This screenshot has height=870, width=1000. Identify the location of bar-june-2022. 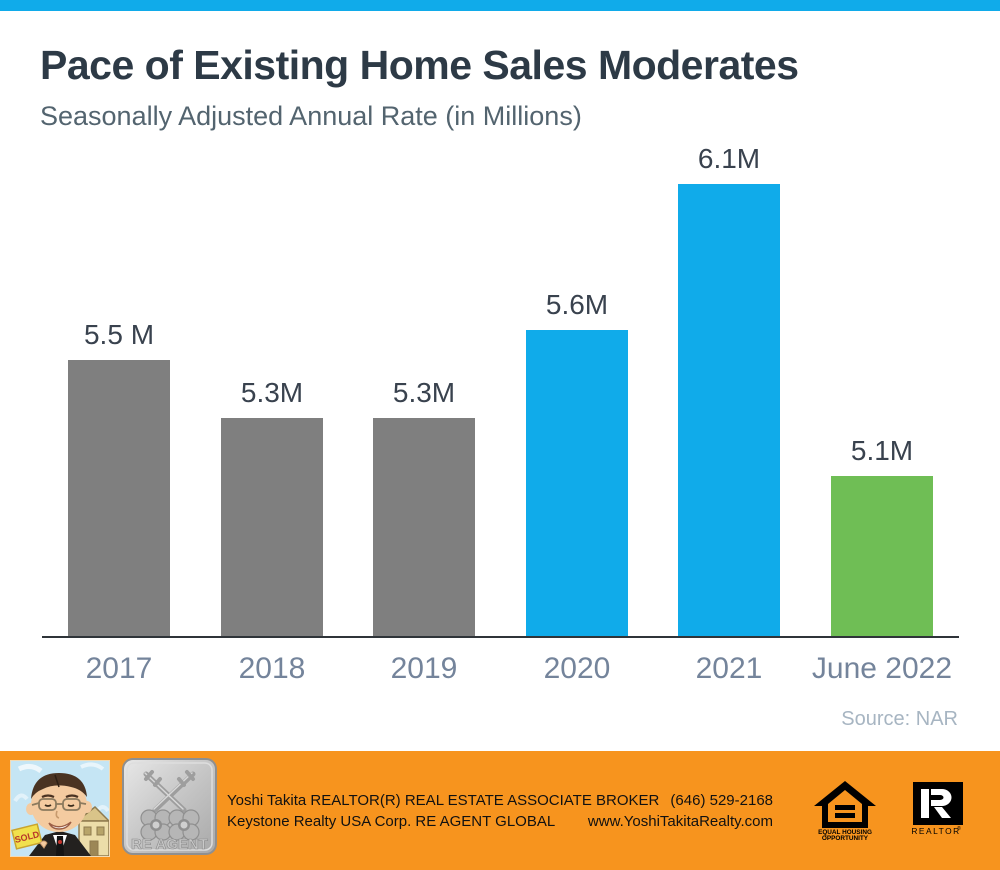
(882, 556).